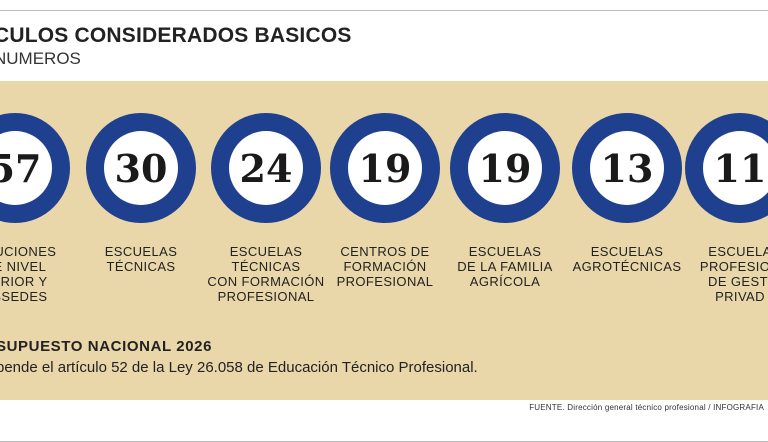 This screenshot has height=442, width=768. What do you see at coordinates (384, 416) in the screenshot?
I see `footer` at bounding box center [384, 416].